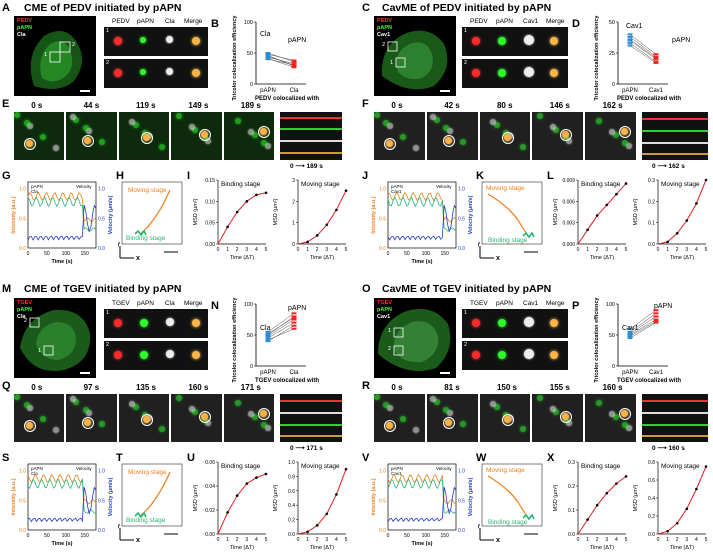  Describe the element at coordinates (682, 500) in the screenshot. I see `msd-fit-line` at that location.